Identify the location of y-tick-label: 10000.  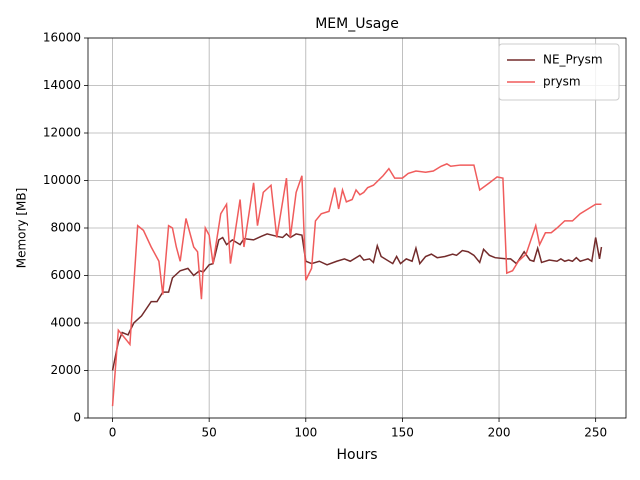
(62, 180).